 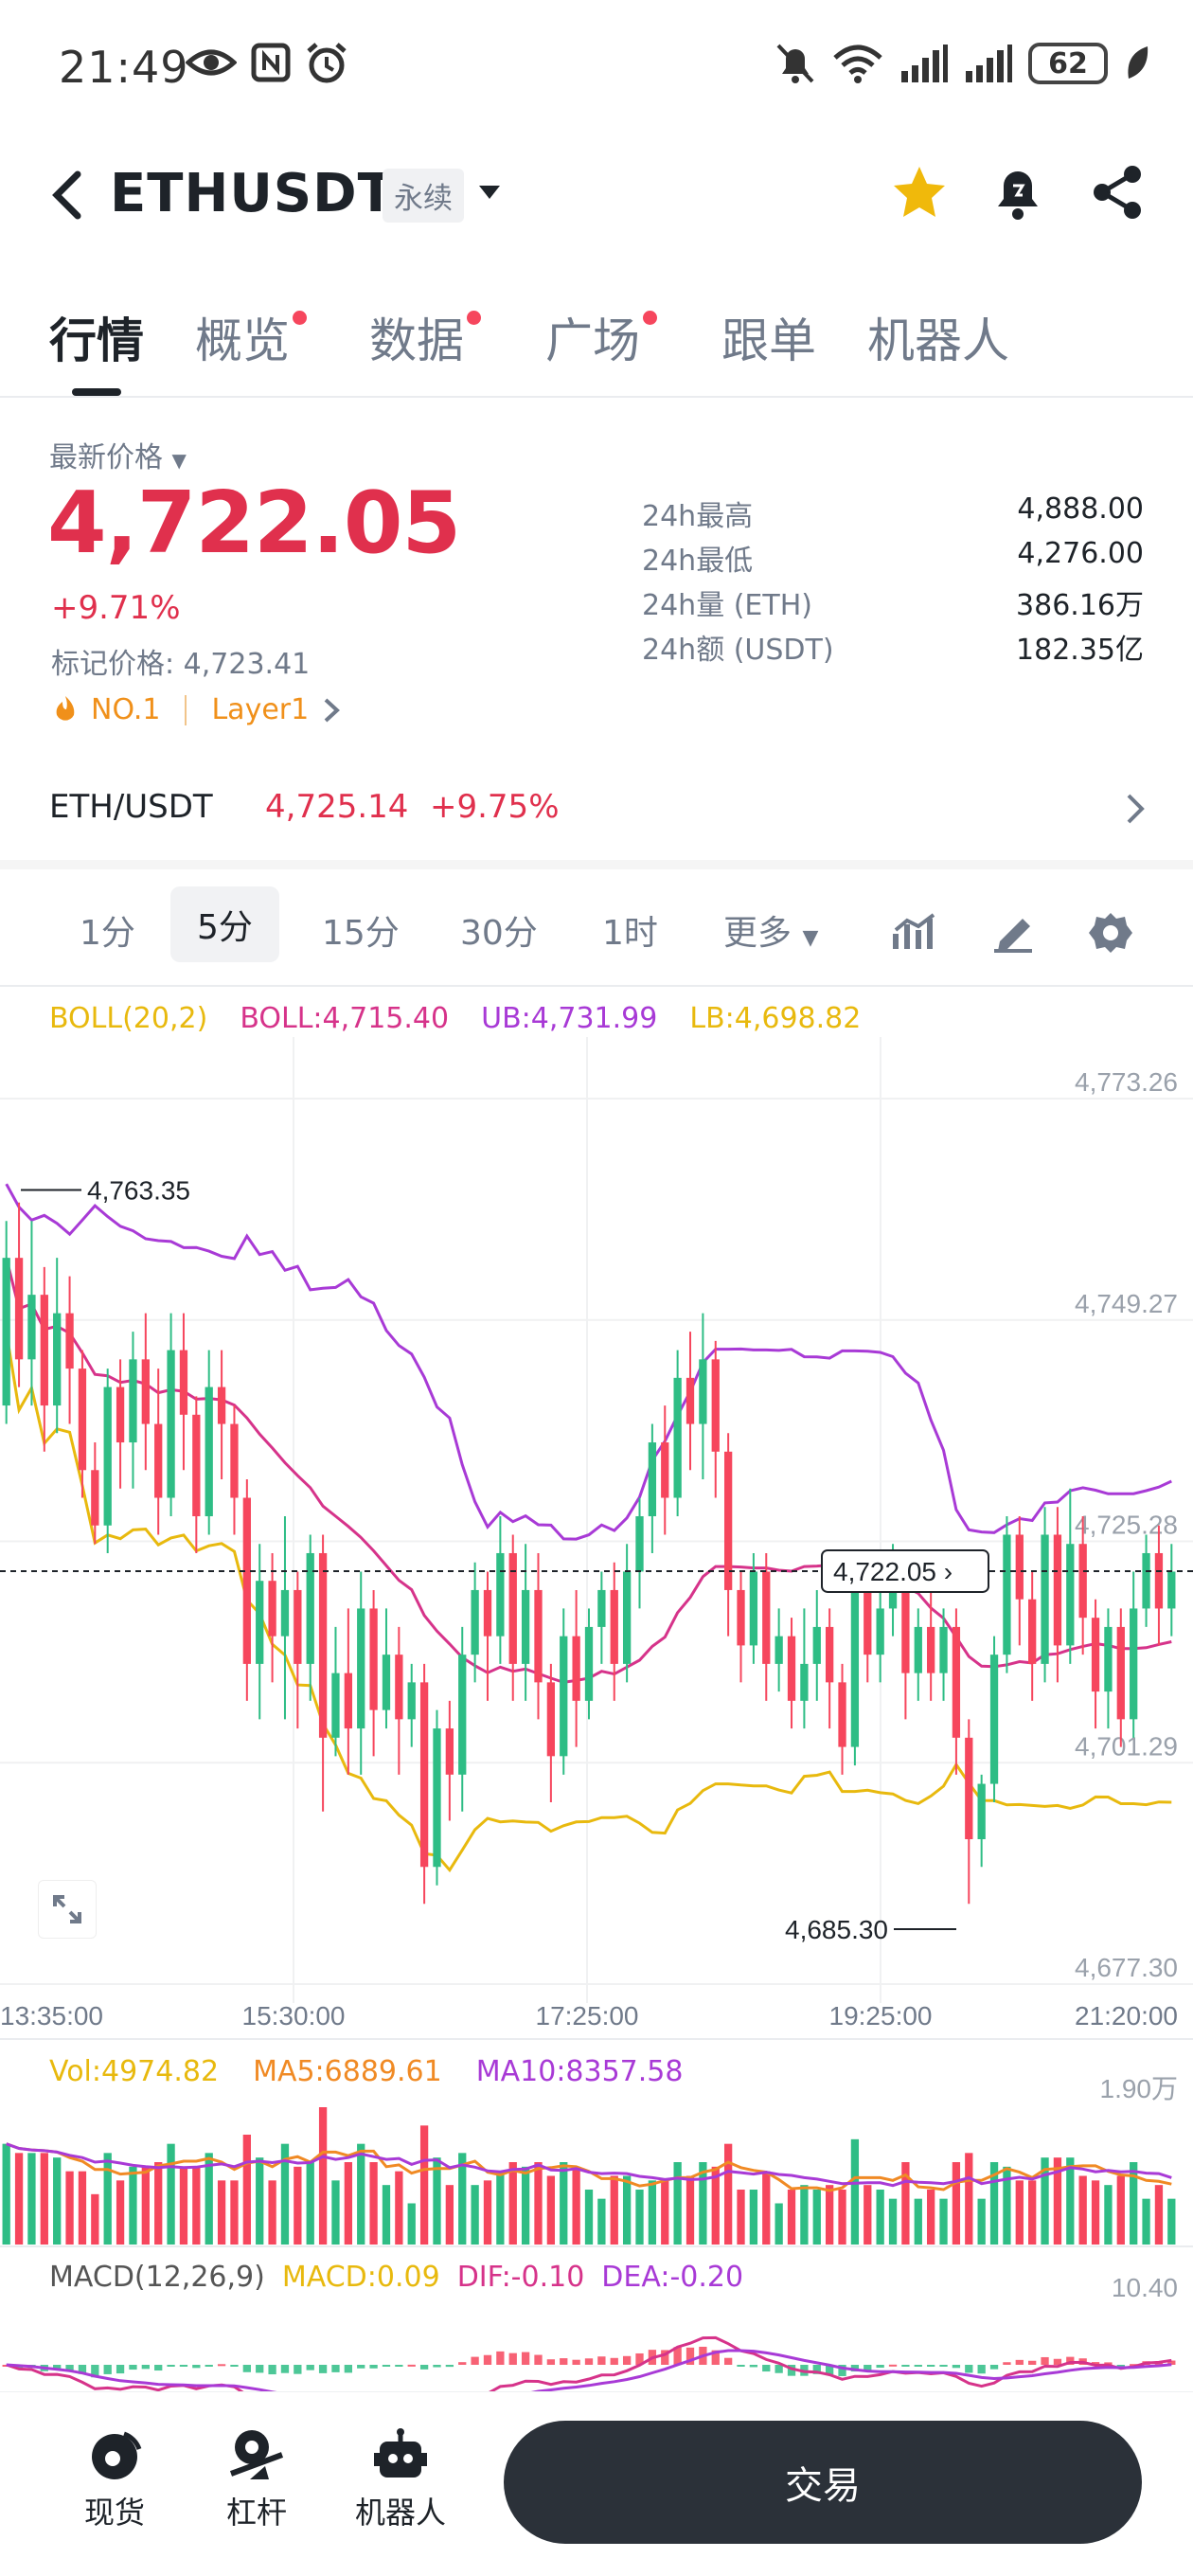 I want to click on draw-tool-icon, so click(x=1013, y=932).